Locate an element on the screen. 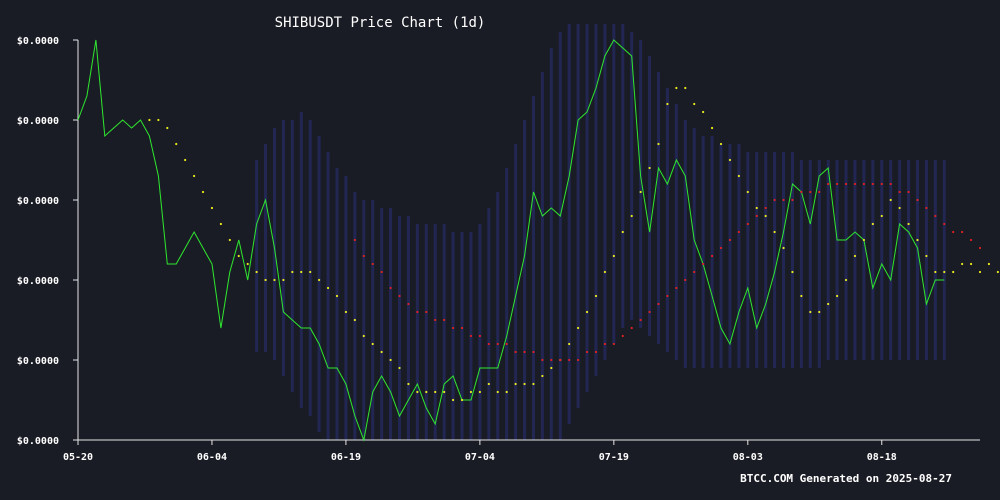  x-tick-label: 05-20 is located at coordinates (78, 457).